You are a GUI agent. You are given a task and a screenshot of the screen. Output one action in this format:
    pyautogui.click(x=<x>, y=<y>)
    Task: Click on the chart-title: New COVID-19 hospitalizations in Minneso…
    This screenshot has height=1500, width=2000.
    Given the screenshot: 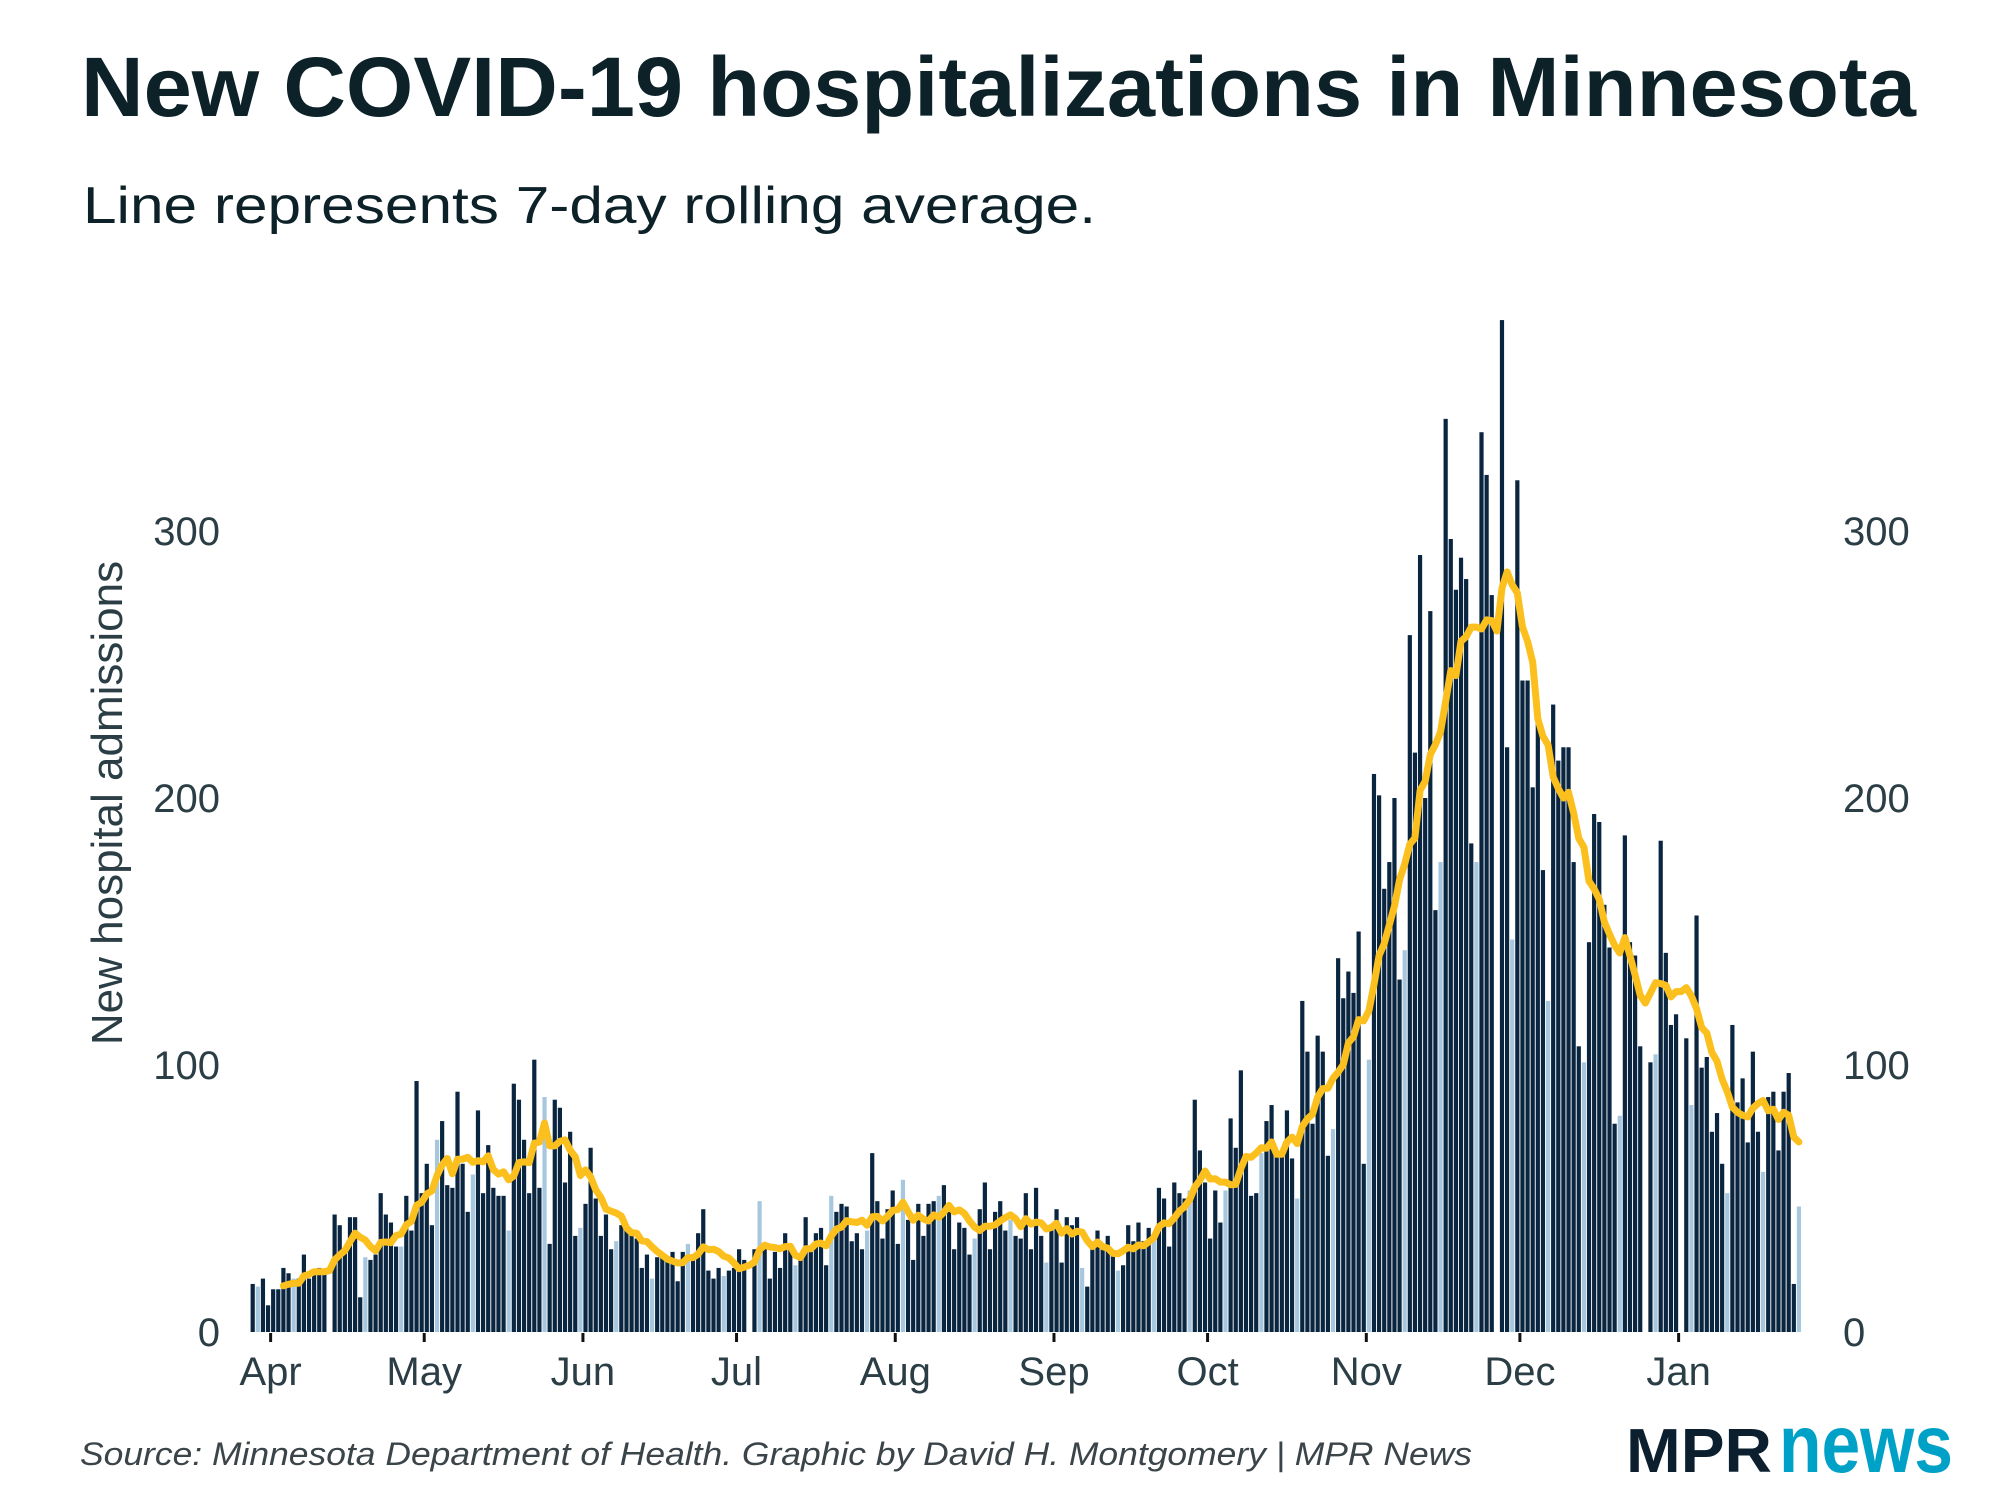 What is the action you would take?
    pyautogui.click(x=999, y=87)
    